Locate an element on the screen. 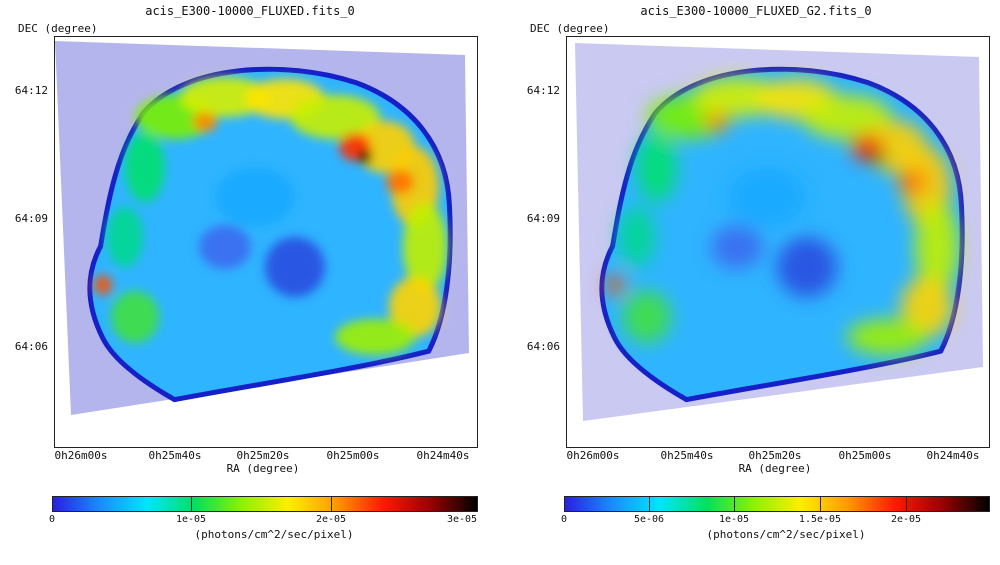 This screenshot has width=1000, height=565. left-xlabel: RA (degree) is located at coordinates (263, 468).